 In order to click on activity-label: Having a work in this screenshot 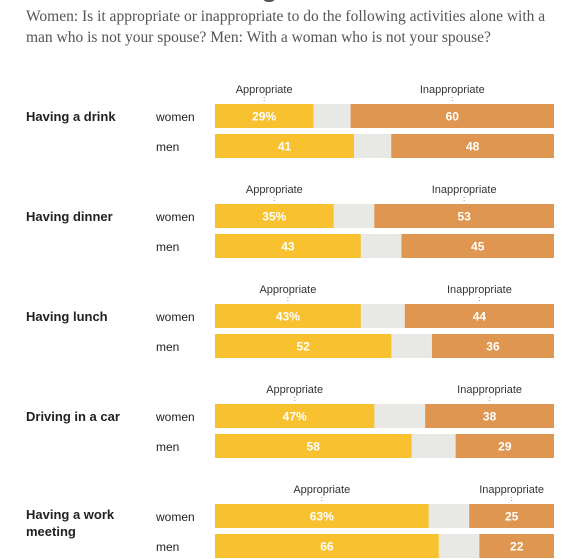, I will do `click(70, 514)`.